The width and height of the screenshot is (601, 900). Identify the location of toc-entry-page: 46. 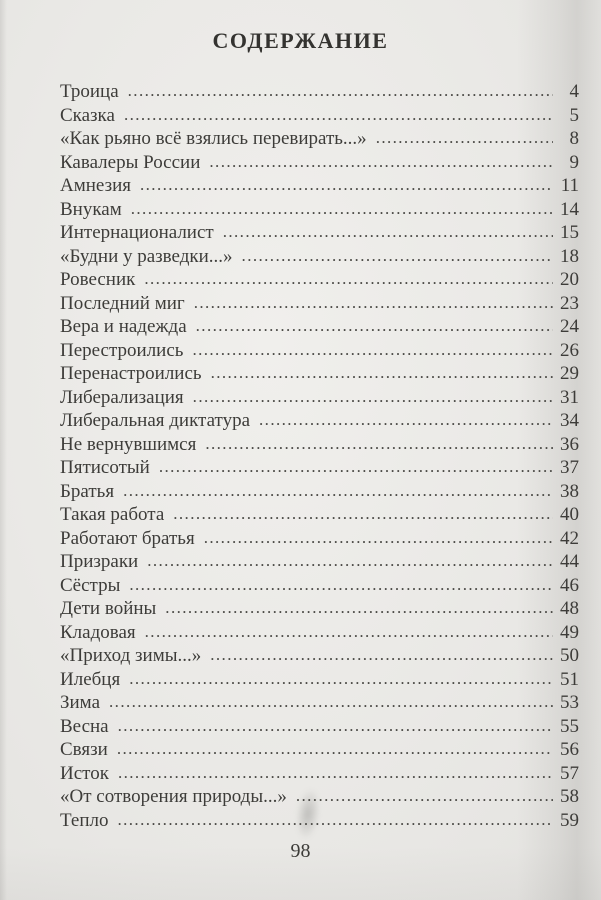
(569, 585).